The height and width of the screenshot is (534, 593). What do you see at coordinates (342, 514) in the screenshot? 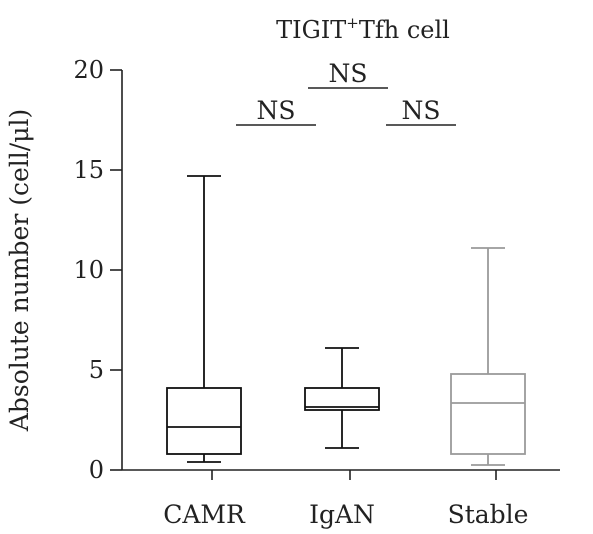
I see `x-tick-label: IgAN` at bounding box center [342, 514].